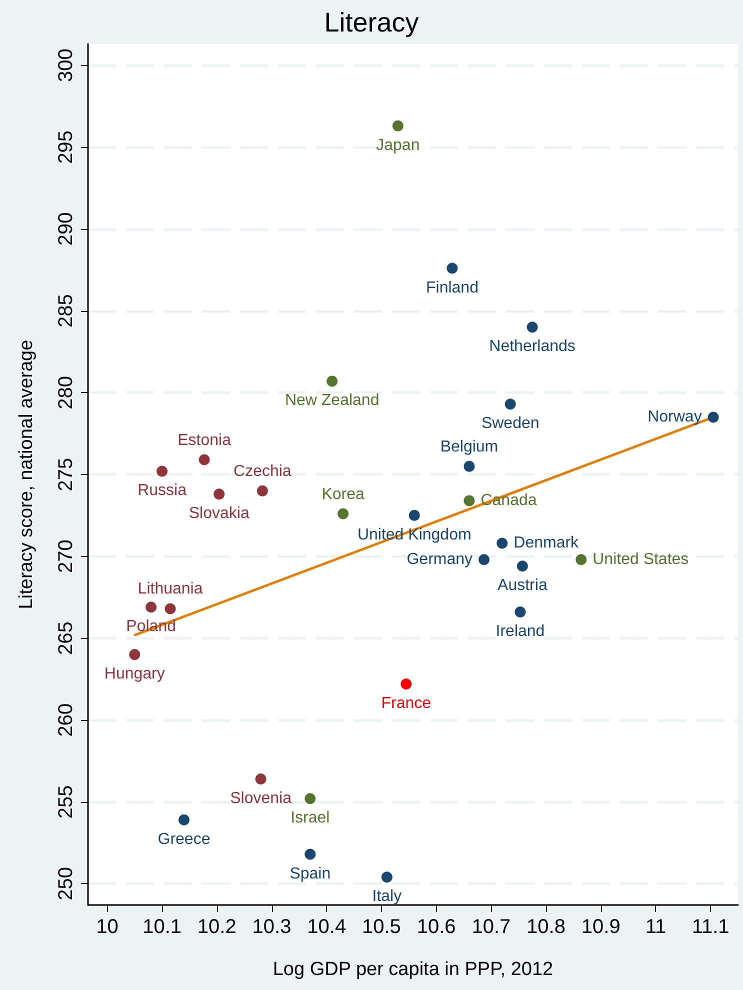  I want to click on data-label: Spain, so click(310, 873).